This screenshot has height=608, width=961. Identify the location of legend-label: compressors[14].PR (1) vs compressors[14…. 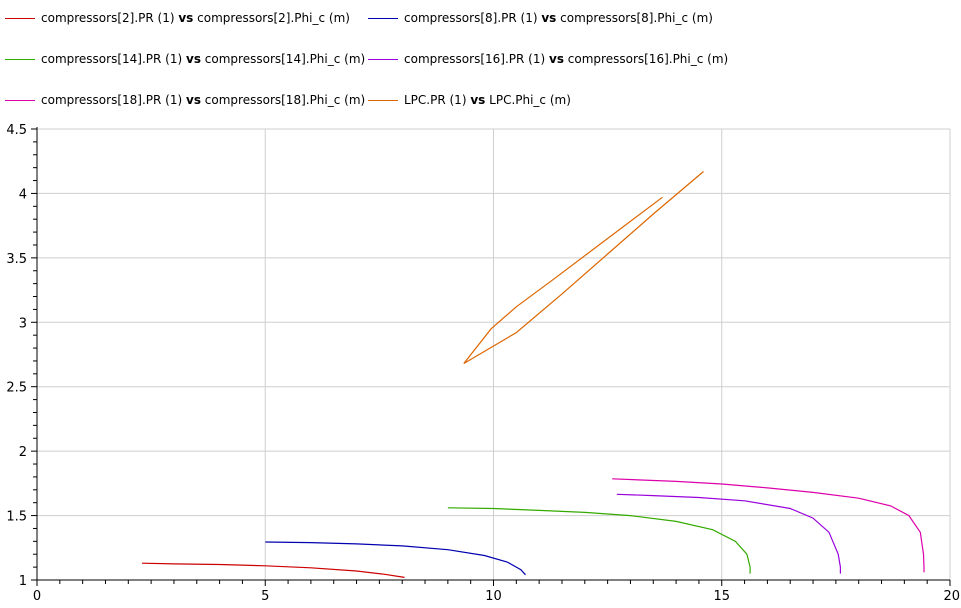
(203, 59).